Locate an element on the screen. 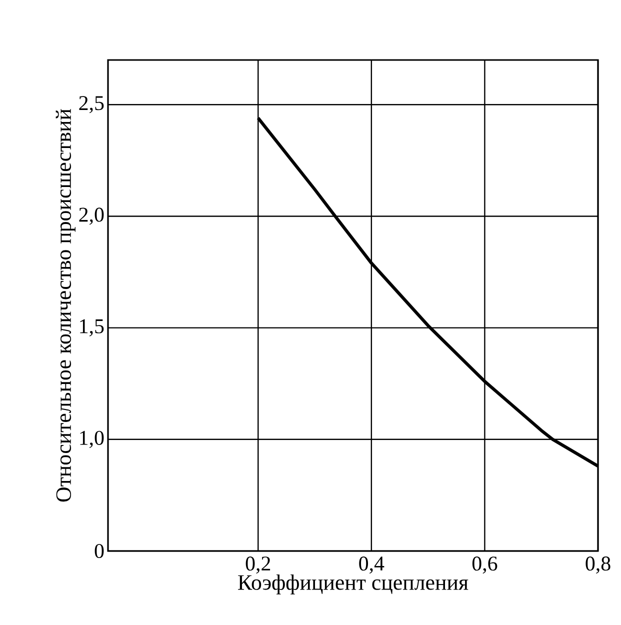 The height and width of the screenshot is (625, 621). x-tick-label: 0,4 is located at coordinates (371, 565).